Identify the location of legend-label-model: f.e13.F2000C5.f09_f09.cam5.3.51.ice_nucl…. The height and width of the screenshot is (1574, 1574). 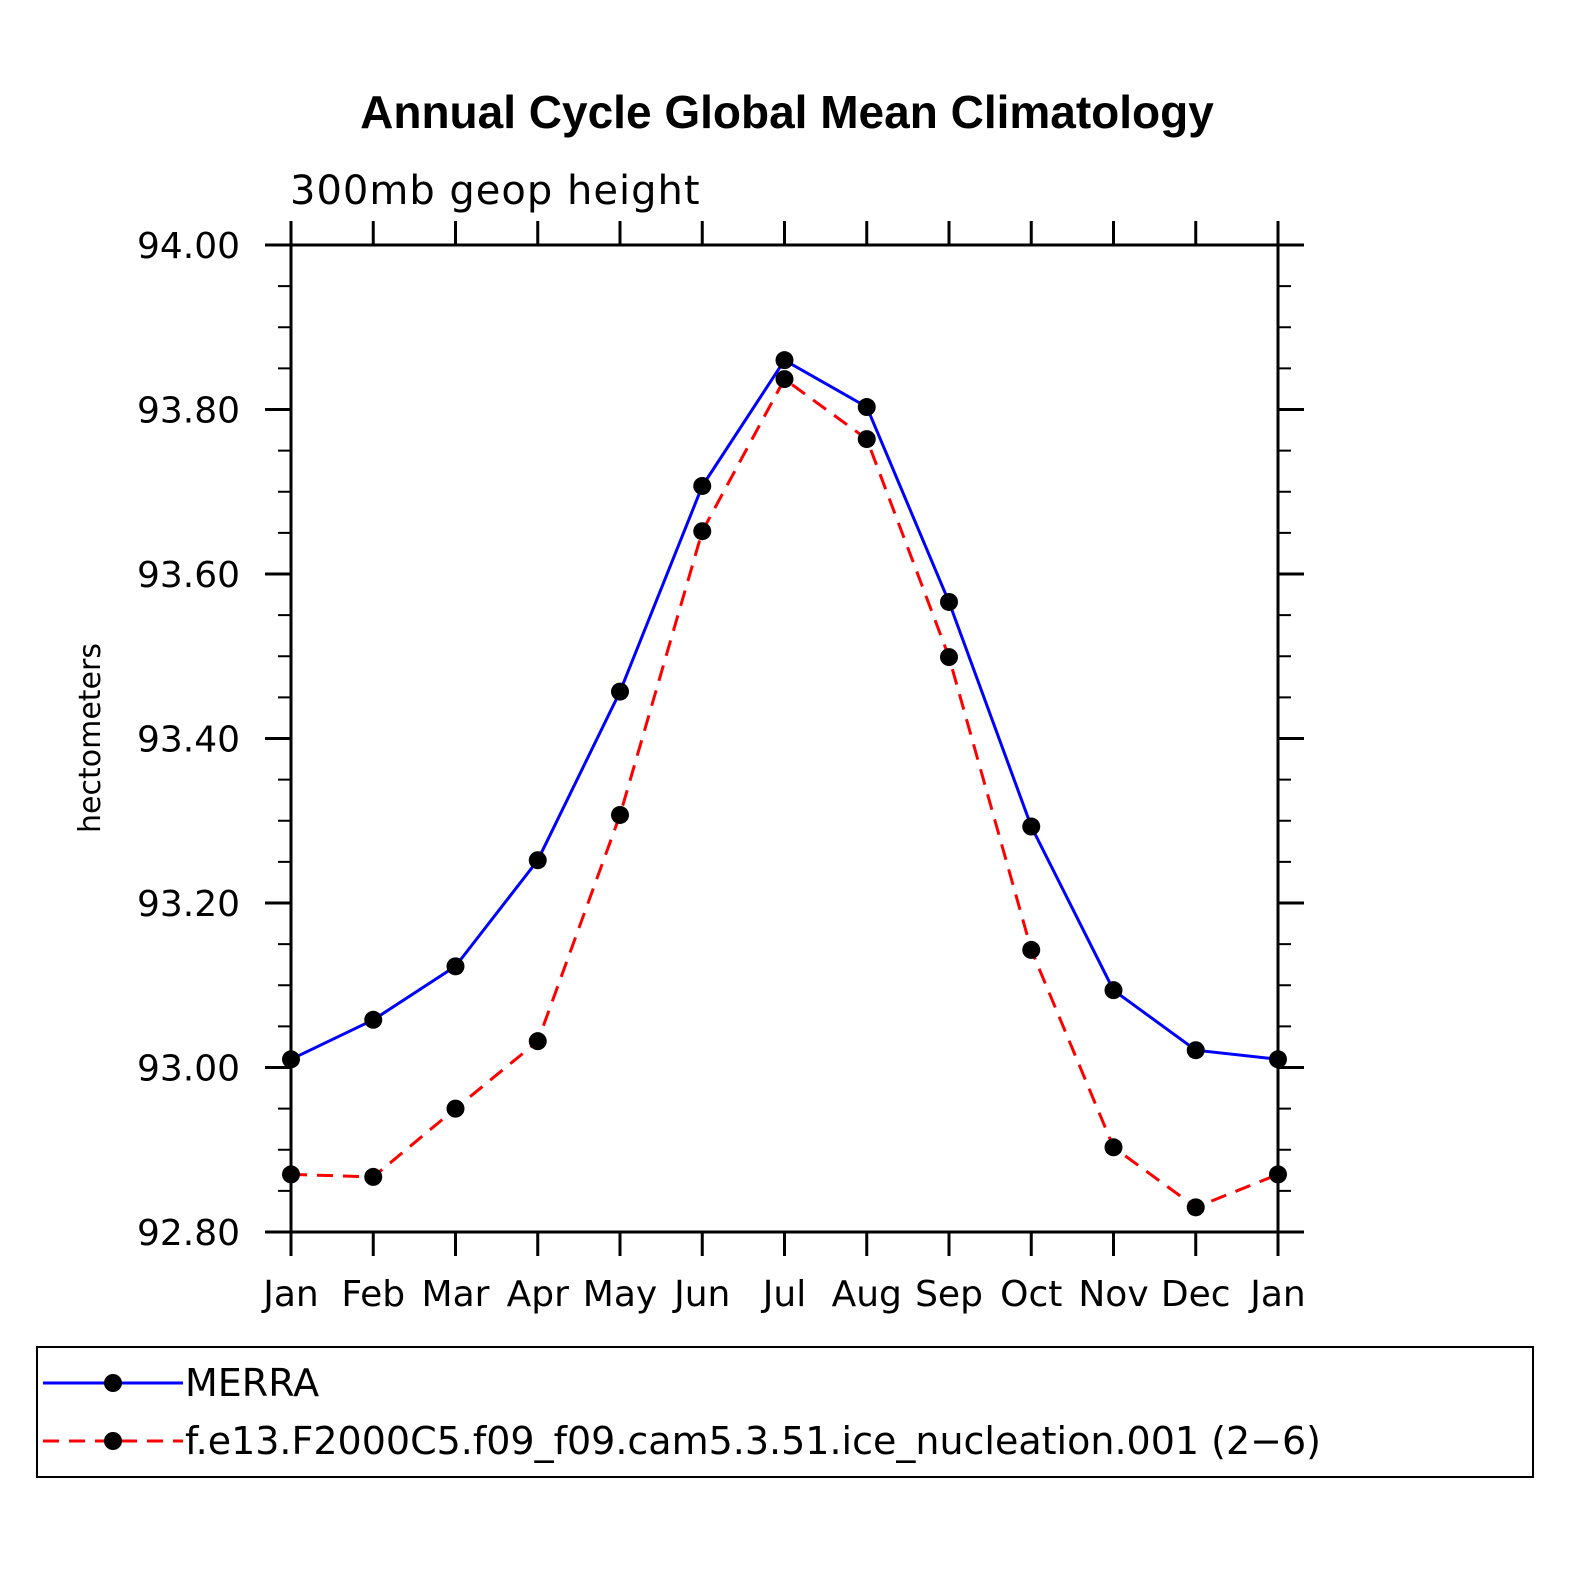
(753, 1441).